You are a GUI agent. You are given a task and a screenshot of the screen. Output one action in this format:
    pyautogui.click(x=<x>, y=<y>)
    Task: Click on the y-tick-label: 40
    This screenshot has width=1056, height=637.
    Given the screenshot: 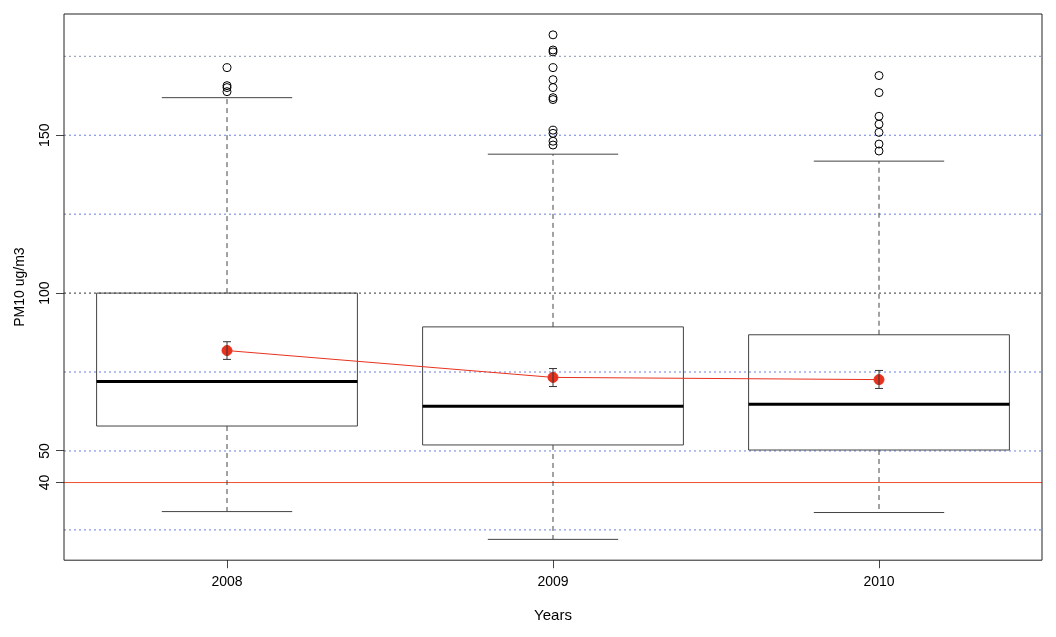 What is the action you would take?
    pyautogui.click(x=43, y=482)
    